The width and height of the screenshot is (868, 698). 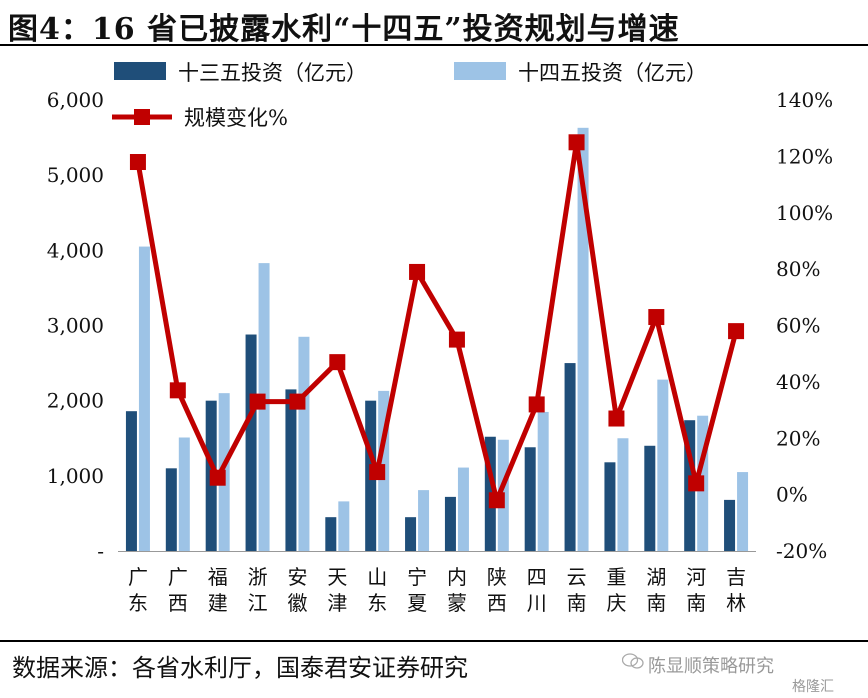 I want to click on y-left-tick-label: 6,000, so click(x=75, y=100).